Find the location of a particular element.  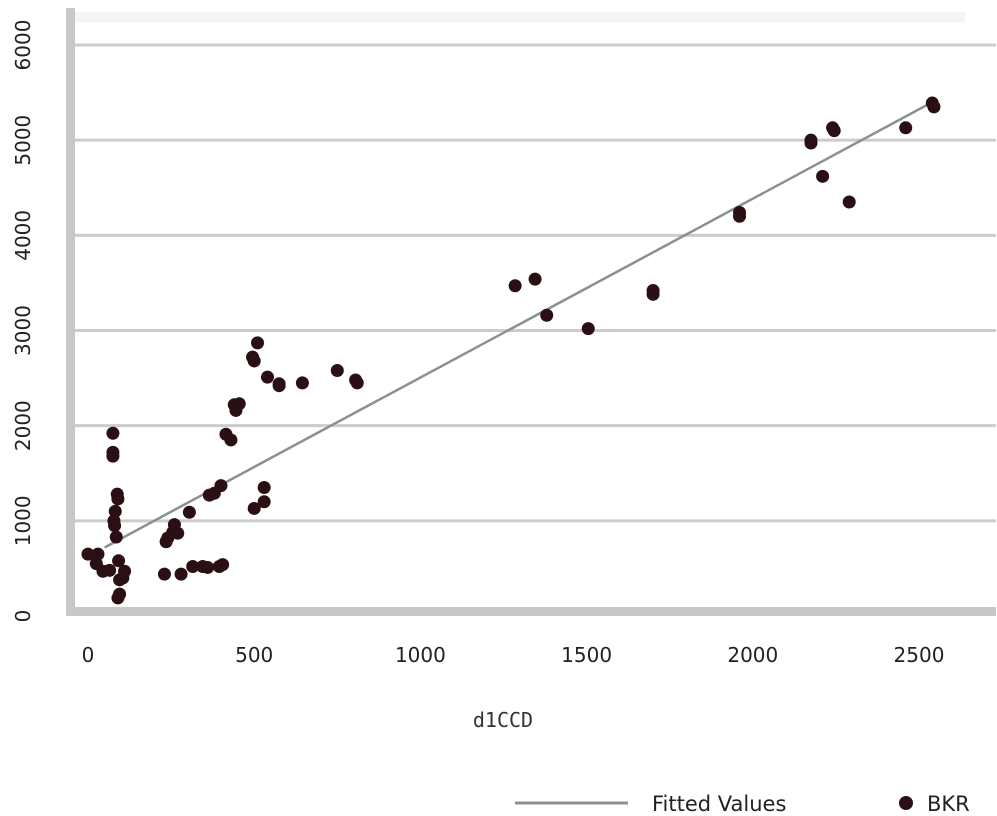

y-tick-label-1000: 1000 is located at coordinates (23, 520).